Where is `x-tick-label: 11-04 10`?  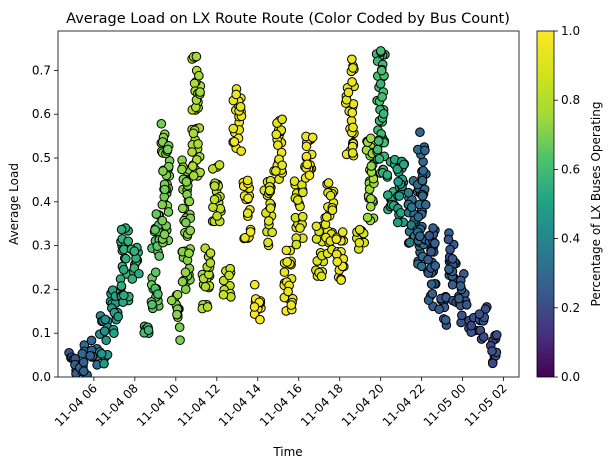
x-tick-label: 11-04 10 is located at coordinates (158, 405).